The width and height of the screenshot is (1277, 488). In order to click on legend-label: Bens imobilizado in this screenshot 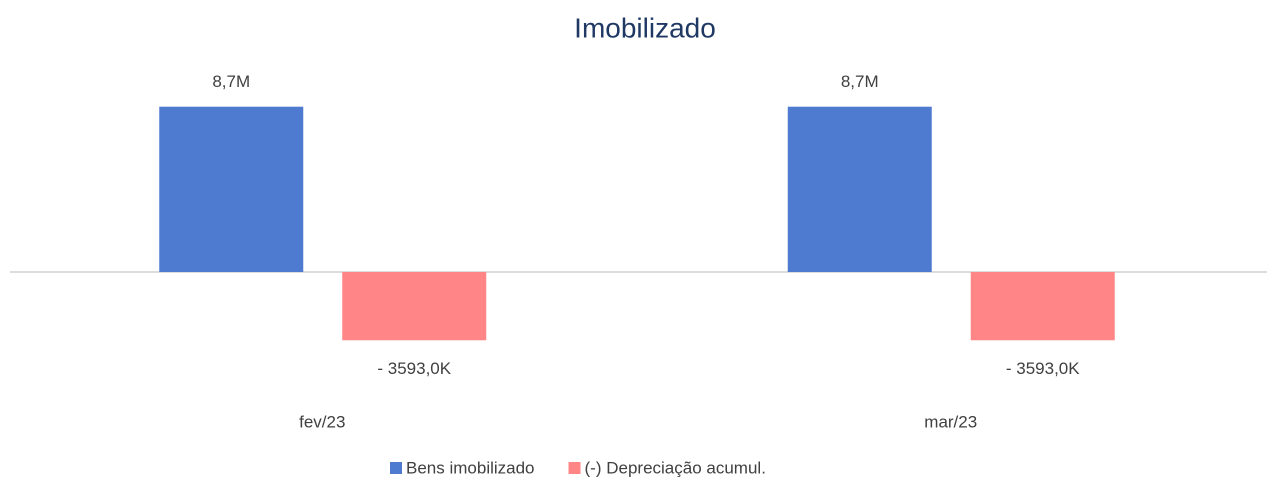, I will do `click(470, 467)`.